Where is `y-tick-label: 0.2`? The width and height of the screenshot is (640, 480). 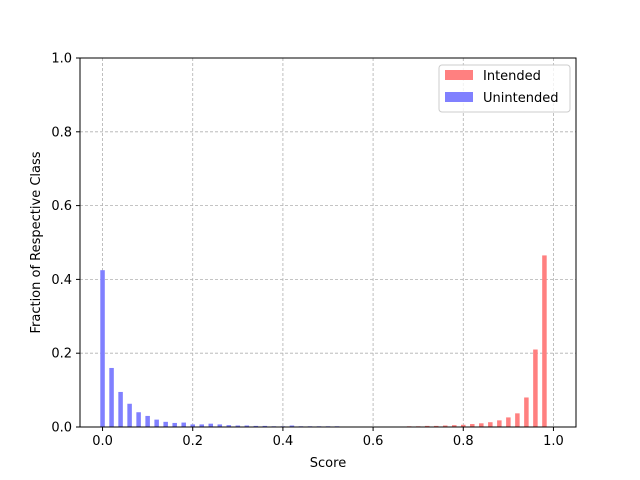 y-tick-label: 0.2 is located at coordinates (61, 354).